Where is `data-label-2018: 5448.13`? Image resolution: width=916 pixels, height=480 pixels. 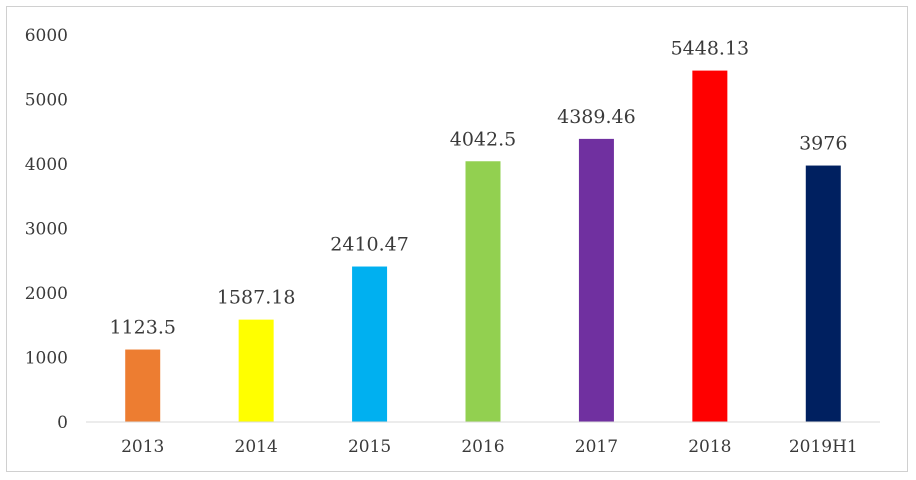
data-label-2018: 5448.13 is located at coordinates (710, 49).